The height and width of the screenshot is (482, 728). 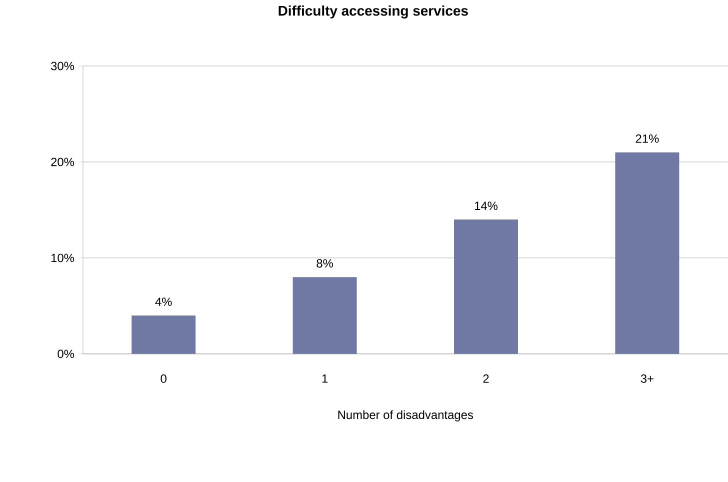 I want to click on data-label: 21%, so click(x=647, y=138).